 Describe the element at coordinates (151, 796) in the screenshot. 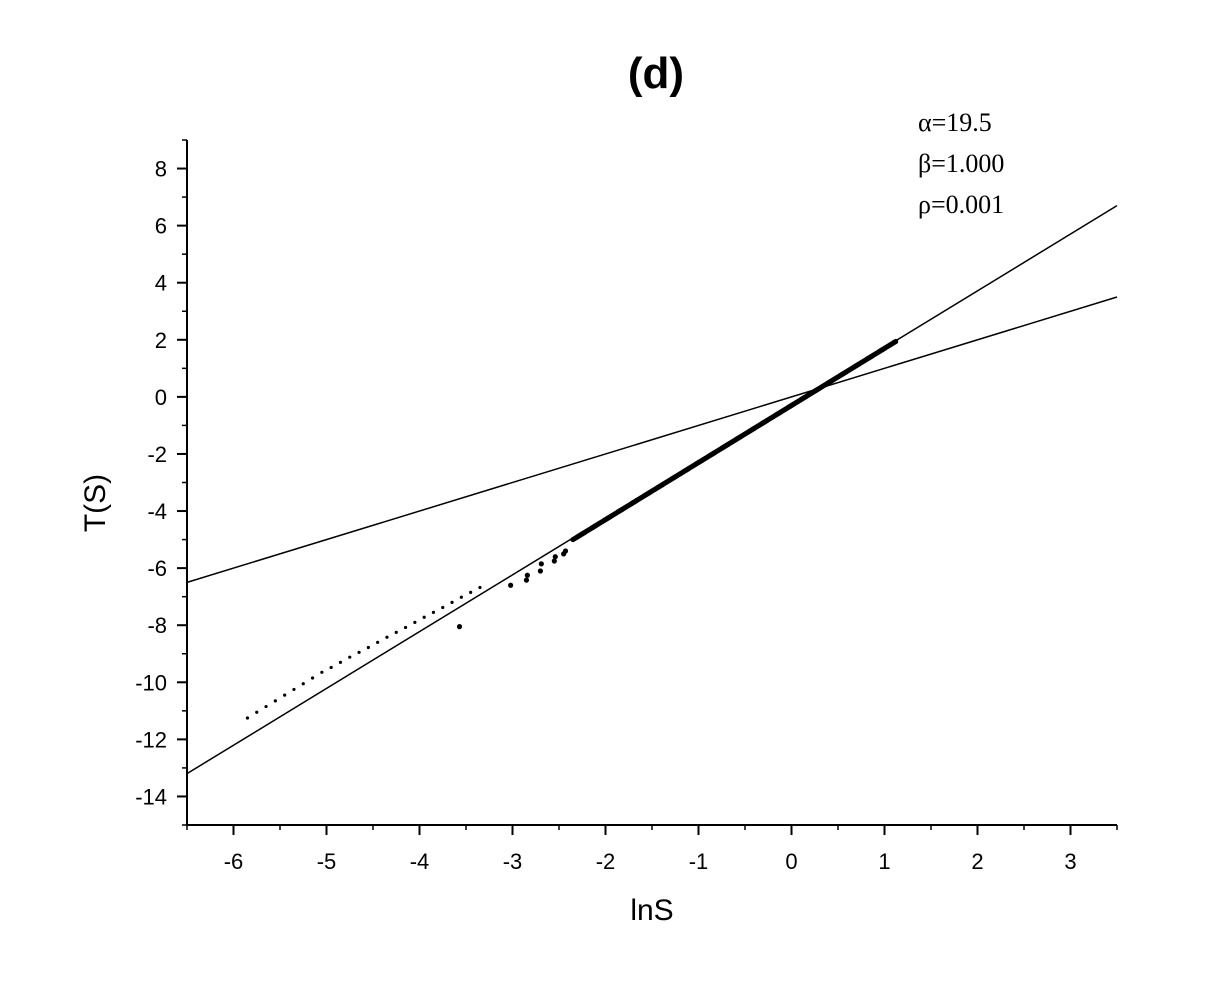

I see `y-tick-label: -14` at that location.